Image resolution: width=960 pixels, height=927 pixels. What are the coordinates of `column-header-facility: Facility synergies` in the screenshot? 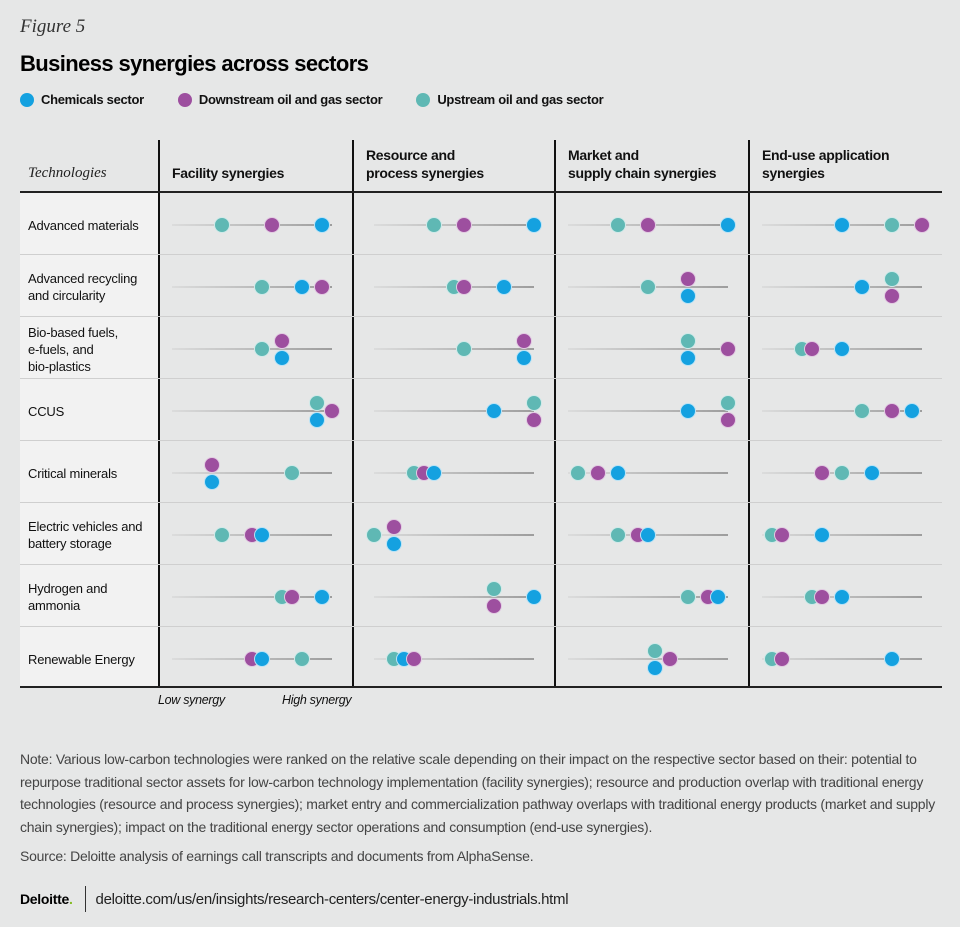 It's located at (228, 173).